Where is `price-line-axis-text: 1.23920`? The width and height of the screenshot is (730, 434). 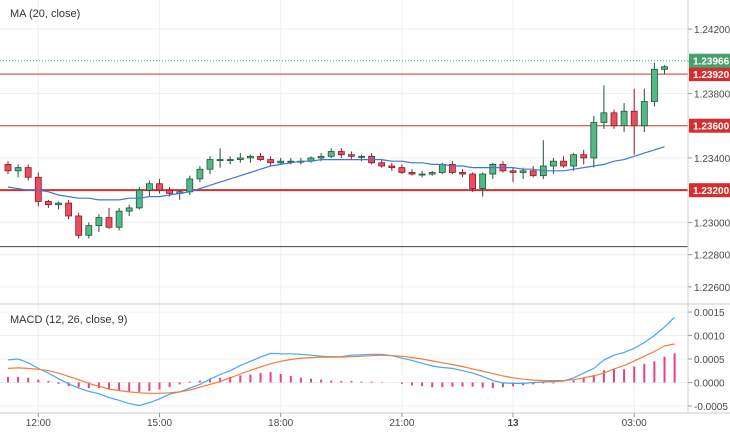
price-line-axis-text: 1.23920 is located at coordinates (711, 75).